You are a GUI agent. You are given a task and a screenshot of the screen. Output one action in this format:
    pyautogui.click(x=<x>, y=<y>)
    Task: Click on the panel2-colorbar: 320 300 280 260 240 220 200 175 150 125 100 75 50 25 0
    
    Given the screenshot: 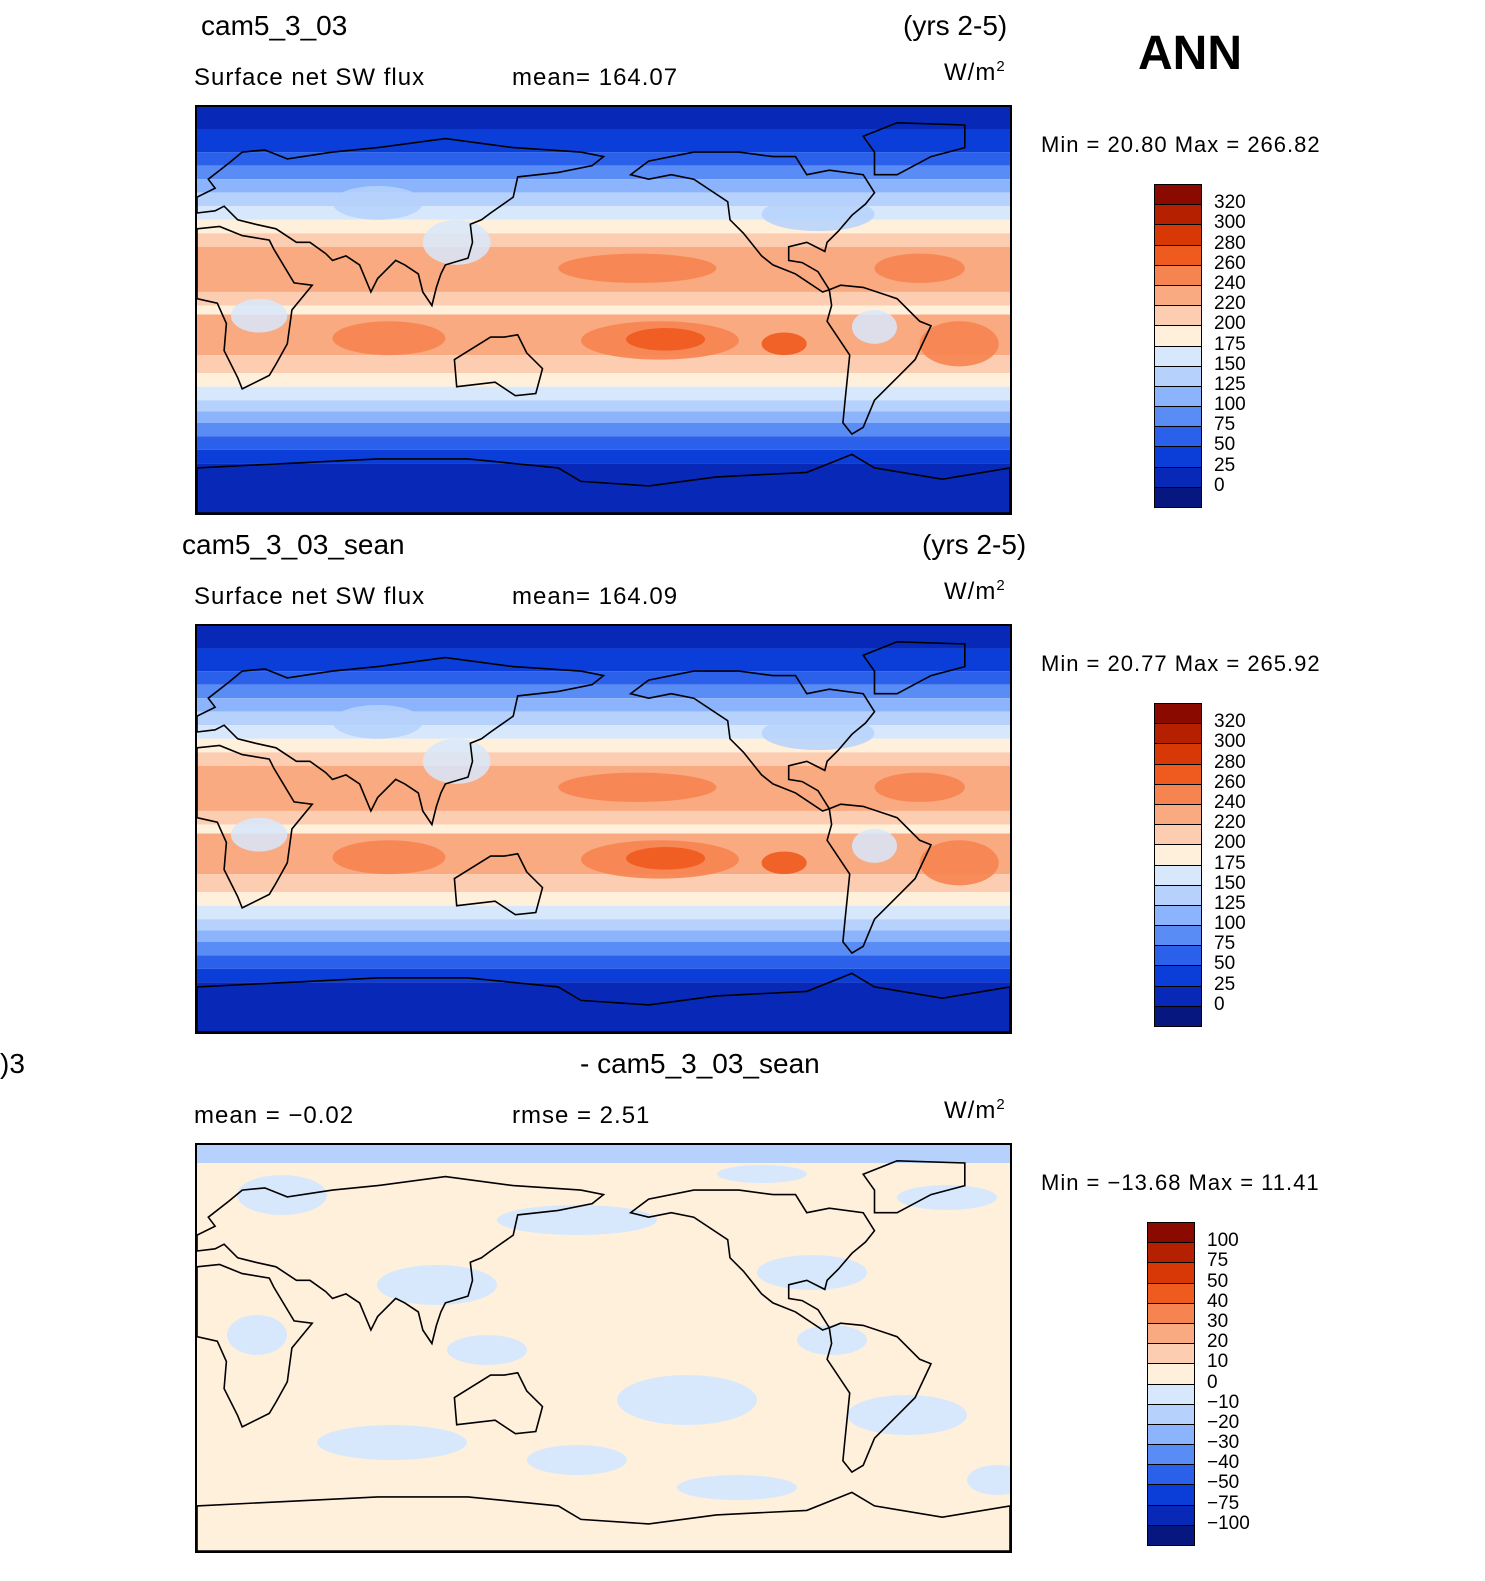 What is the action you would take?
    pyautogui.click(x=1209, y=865)
    